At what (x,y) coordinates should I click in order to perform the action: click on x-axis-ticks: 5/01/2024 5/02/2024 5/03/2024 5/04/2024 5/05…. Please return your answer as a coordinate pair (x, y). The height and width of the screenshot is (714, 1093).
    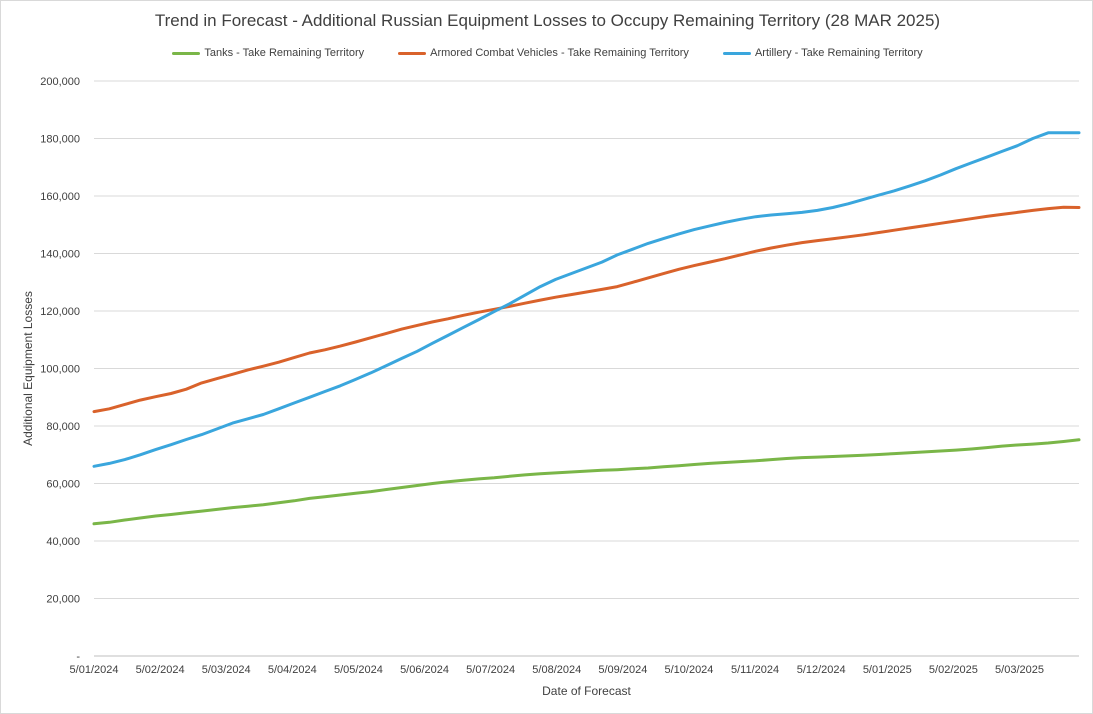
    Looking at the image, I should click on (557, 670).